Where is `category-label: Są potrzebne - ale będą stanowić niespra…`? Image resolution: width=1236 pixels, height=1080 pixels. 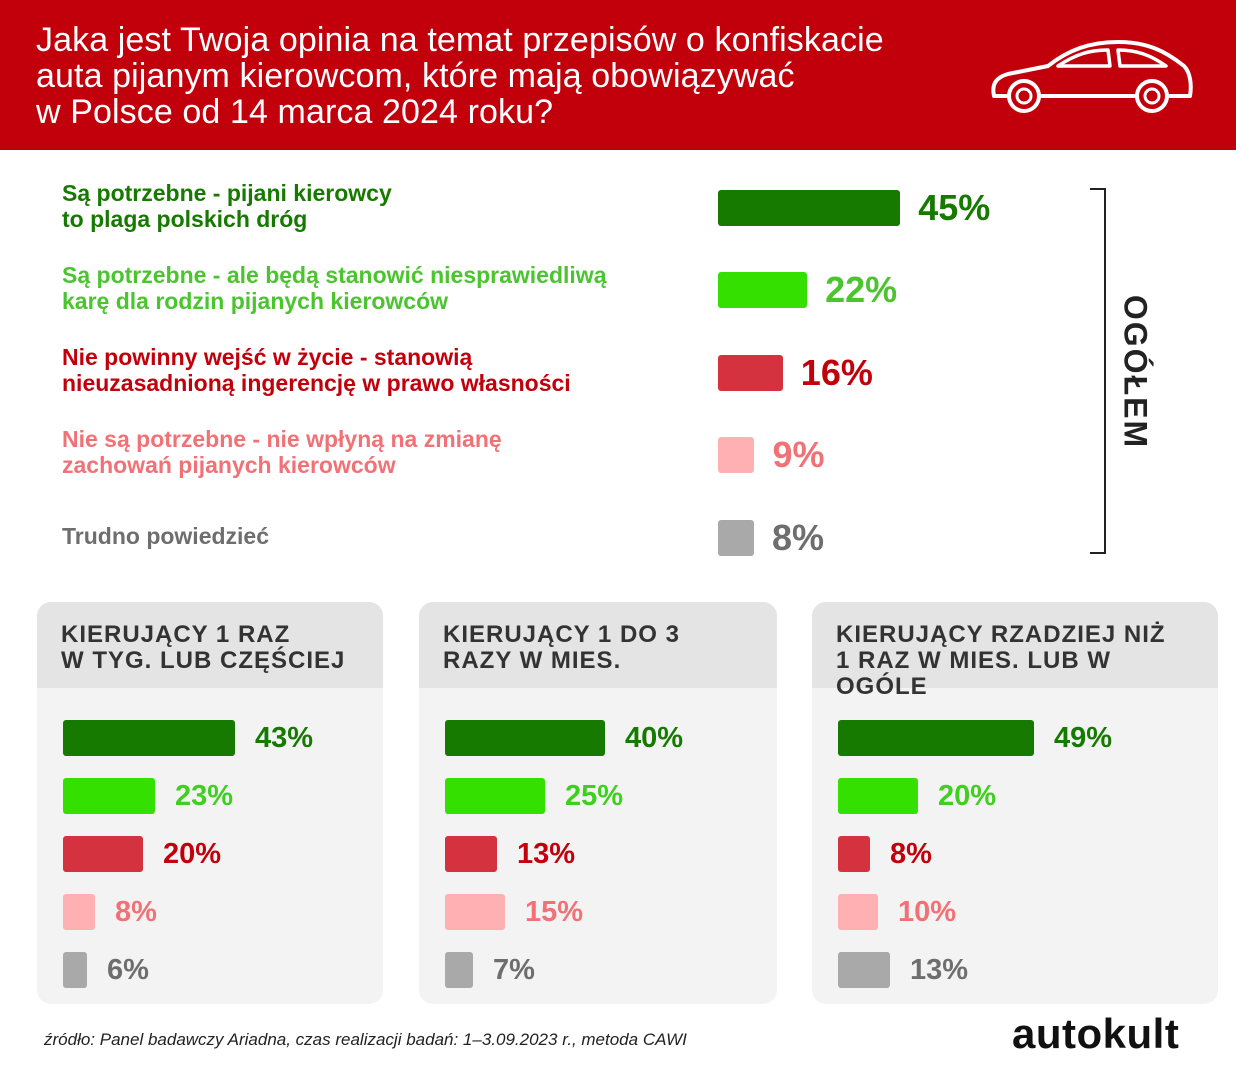
category-label: Są potrzebne - ale będą stanowić niespra… is located at coordinates (382, 288).